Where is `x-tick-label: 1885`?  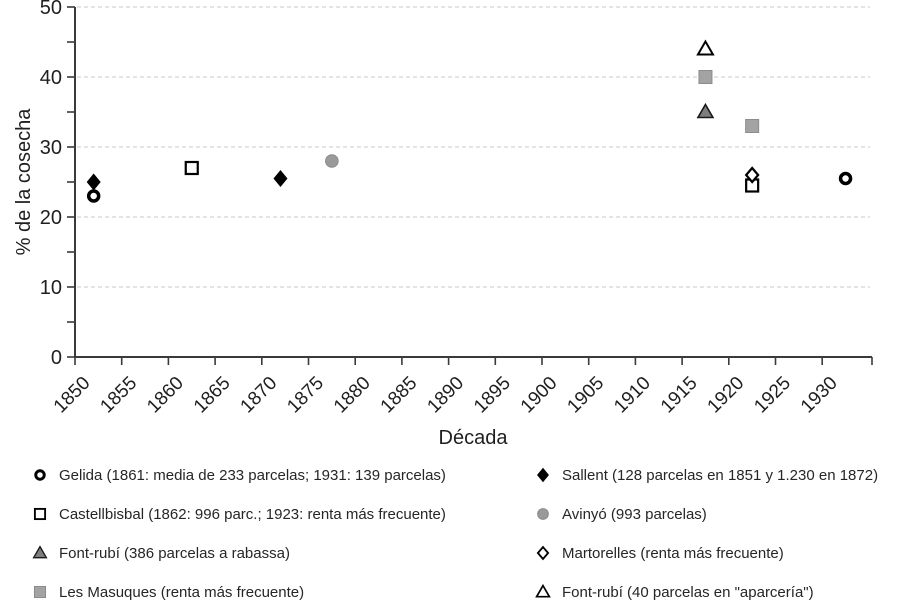
x-tick-label: 1885 is located at coordinates (399, 395).